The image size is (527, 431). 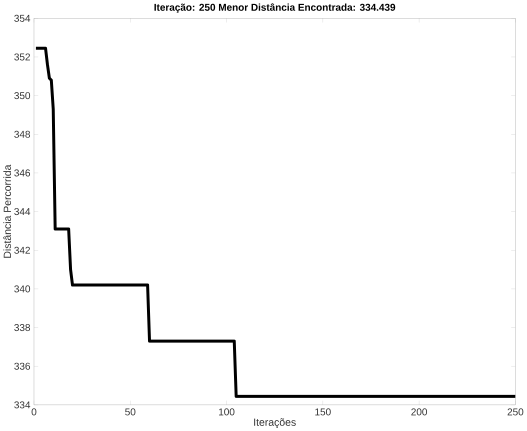 What do you see at coordinates (22, 211) in the screenshot?
I see `y-tick-label: 344` at bounding box center [22, 211].